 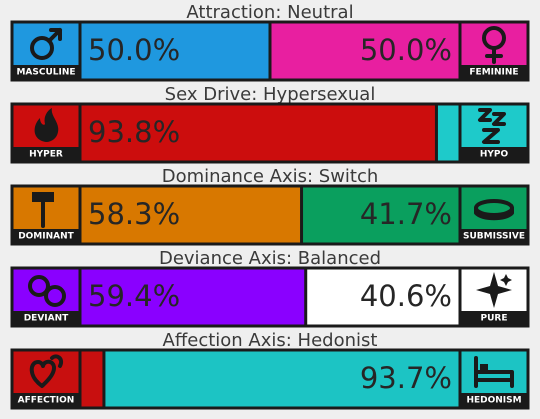 What do you see at coordinates (406, 214) in the screenshot?
I see `right-value: 41.7%` at bounding box center [406, 214].